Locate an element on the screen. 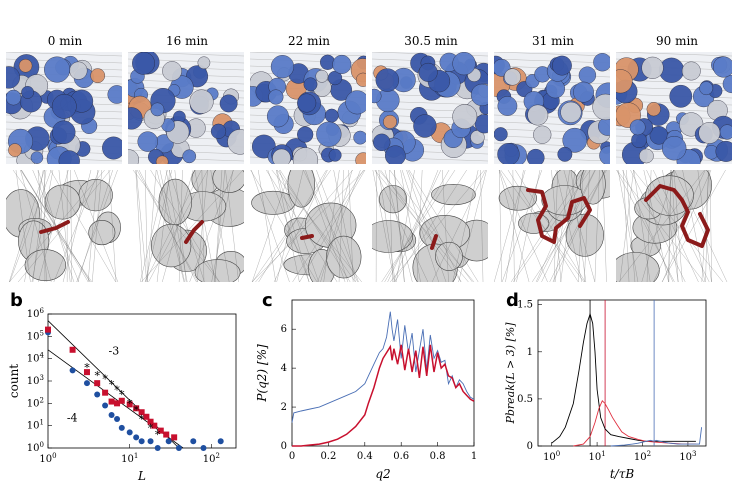 This screenshot has height=500, width=750. x-tick-label: 10³ is located at coordinates (687, 456).